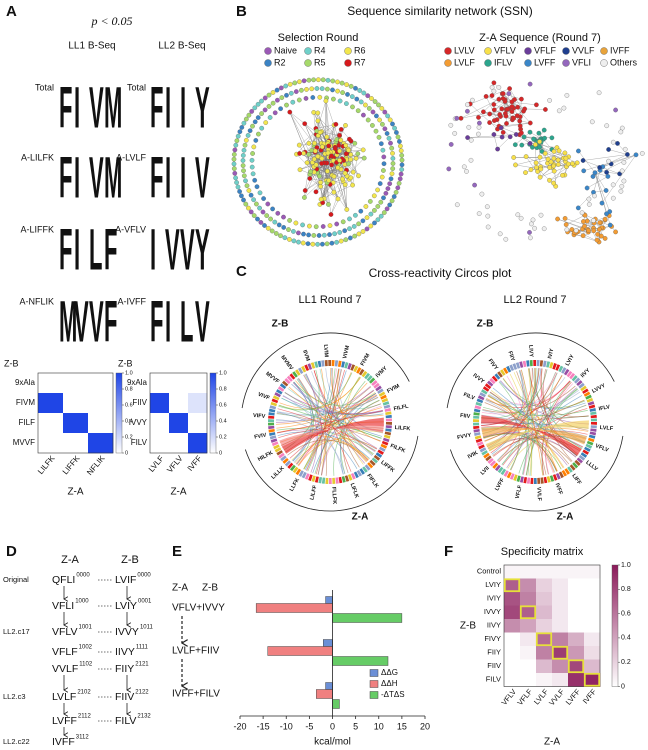 This screenshot has width=648, height=750. I want to click on circos-label: FILFK, so click(397, 448).